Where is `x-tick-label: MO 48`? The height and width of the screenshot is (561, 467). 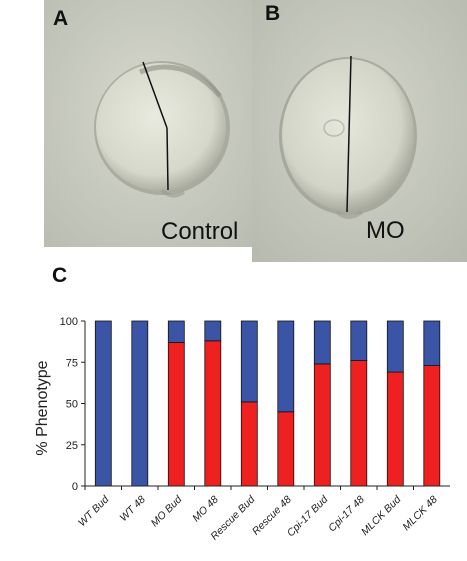 x-tick-label: MO 48 is located at coordinates (205, 509).